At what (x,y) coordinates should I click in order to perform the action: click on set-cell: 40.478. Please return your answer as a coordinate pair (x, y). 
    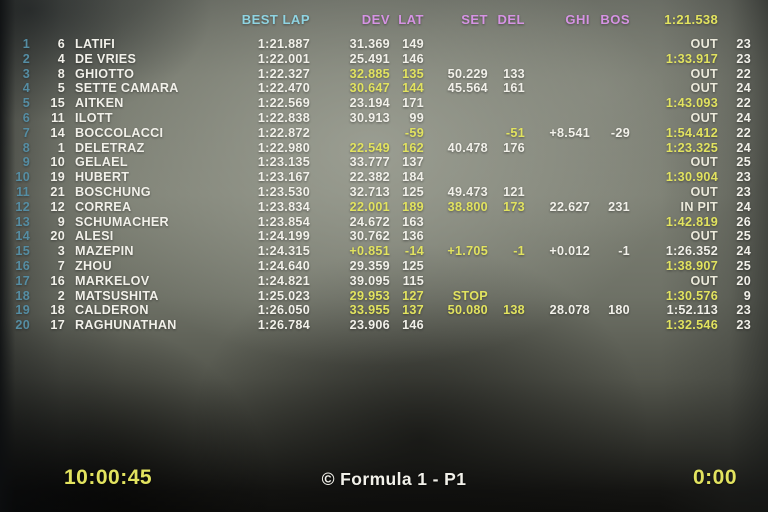
    Looking at the image, I should click on (467, 147).